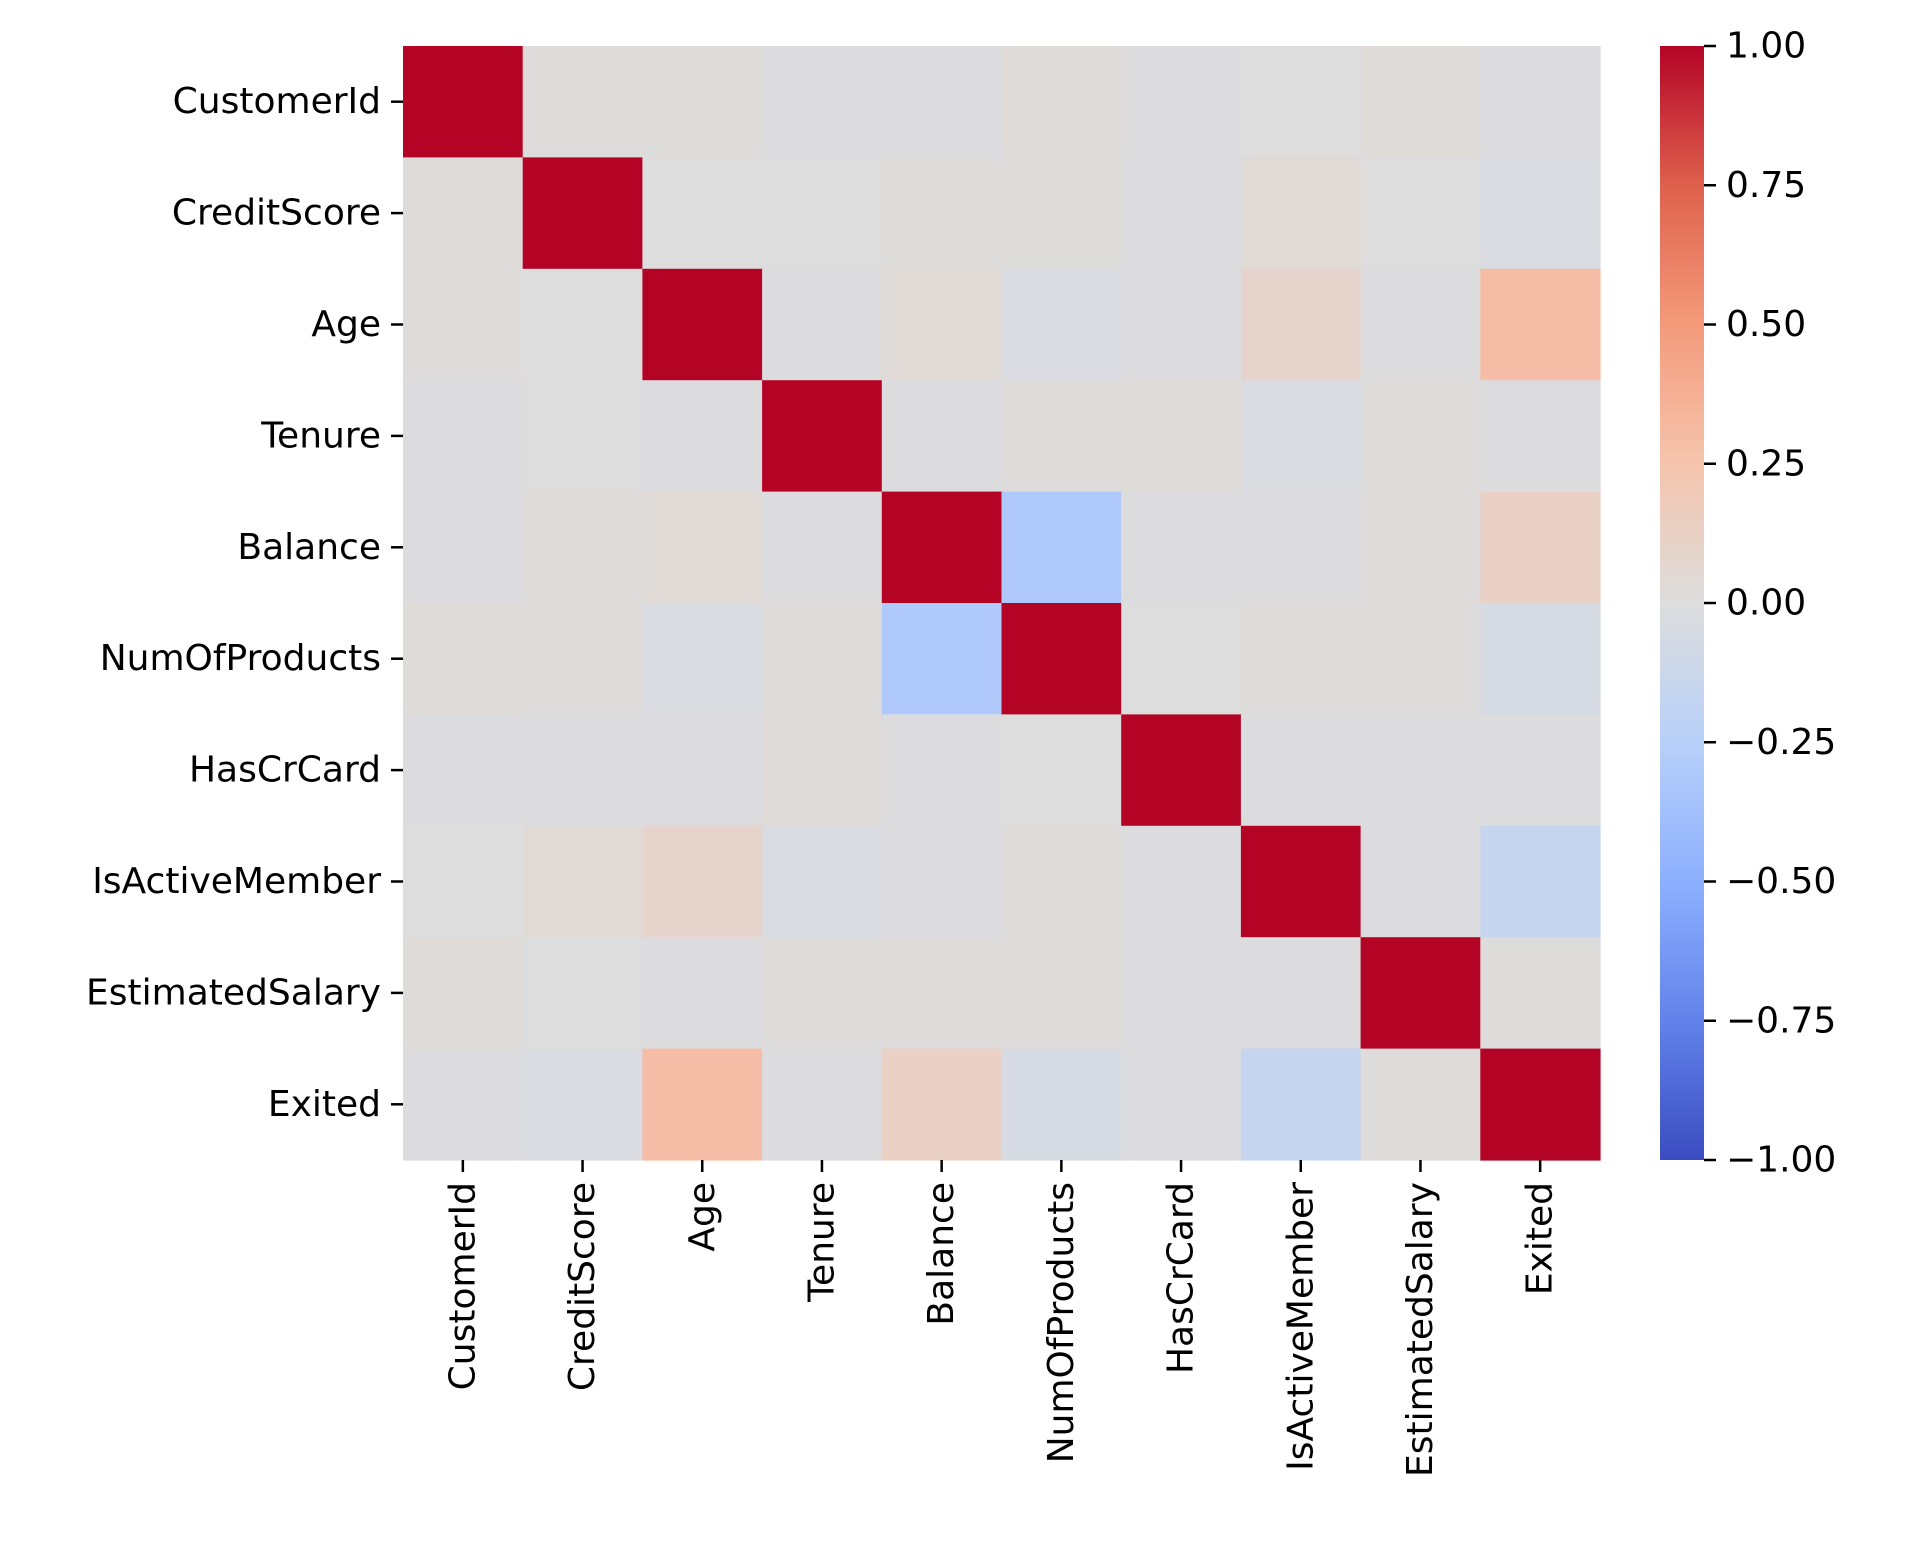 The height and width of the screenshot is (1560, 1907). What do you see at coordinates (822, 102) in the screenshot?
I see `heatmap-cell-customer-id-tenure` at bounding box center [822, 102].